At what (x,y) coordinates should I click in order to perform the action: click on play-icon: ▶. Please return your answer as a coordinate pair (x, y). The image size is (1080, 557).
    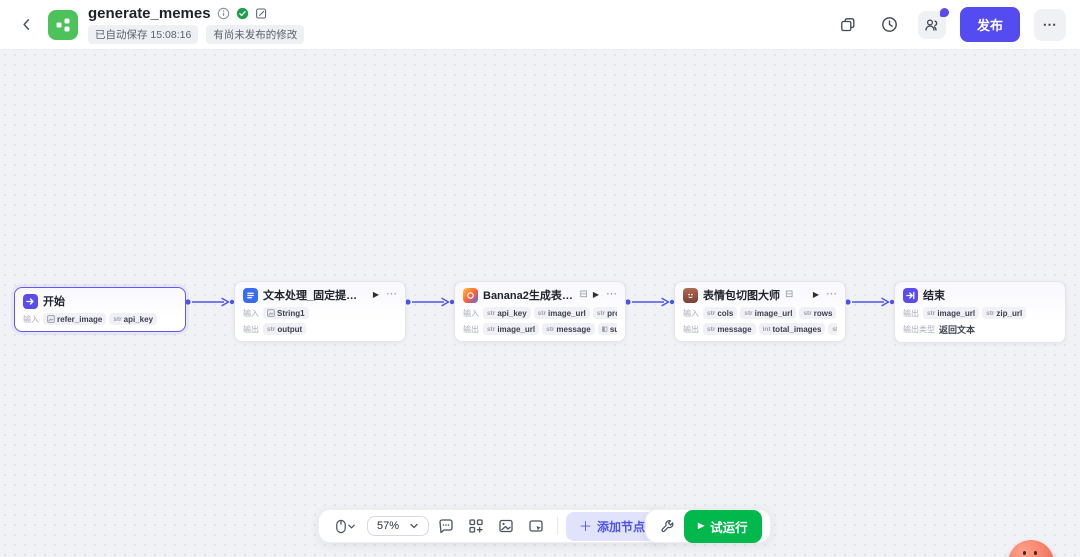
    Looking at the image, I should click on (701, 525).